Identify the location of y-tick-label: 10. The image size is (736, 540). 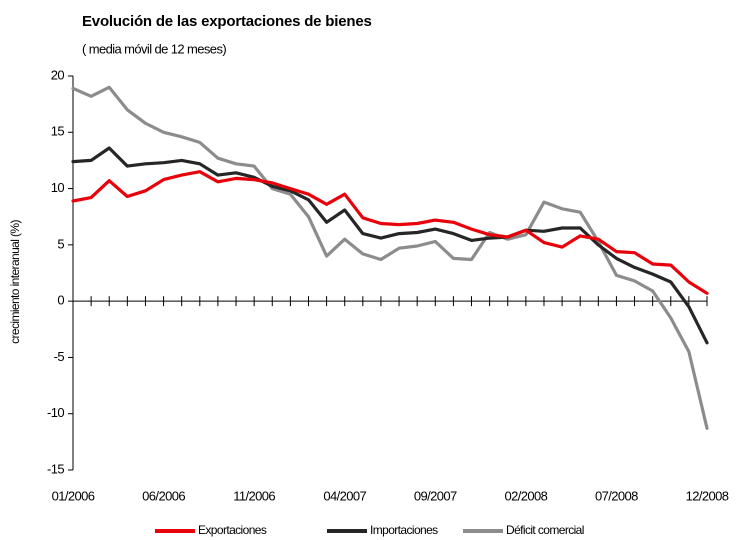
(58, 187).